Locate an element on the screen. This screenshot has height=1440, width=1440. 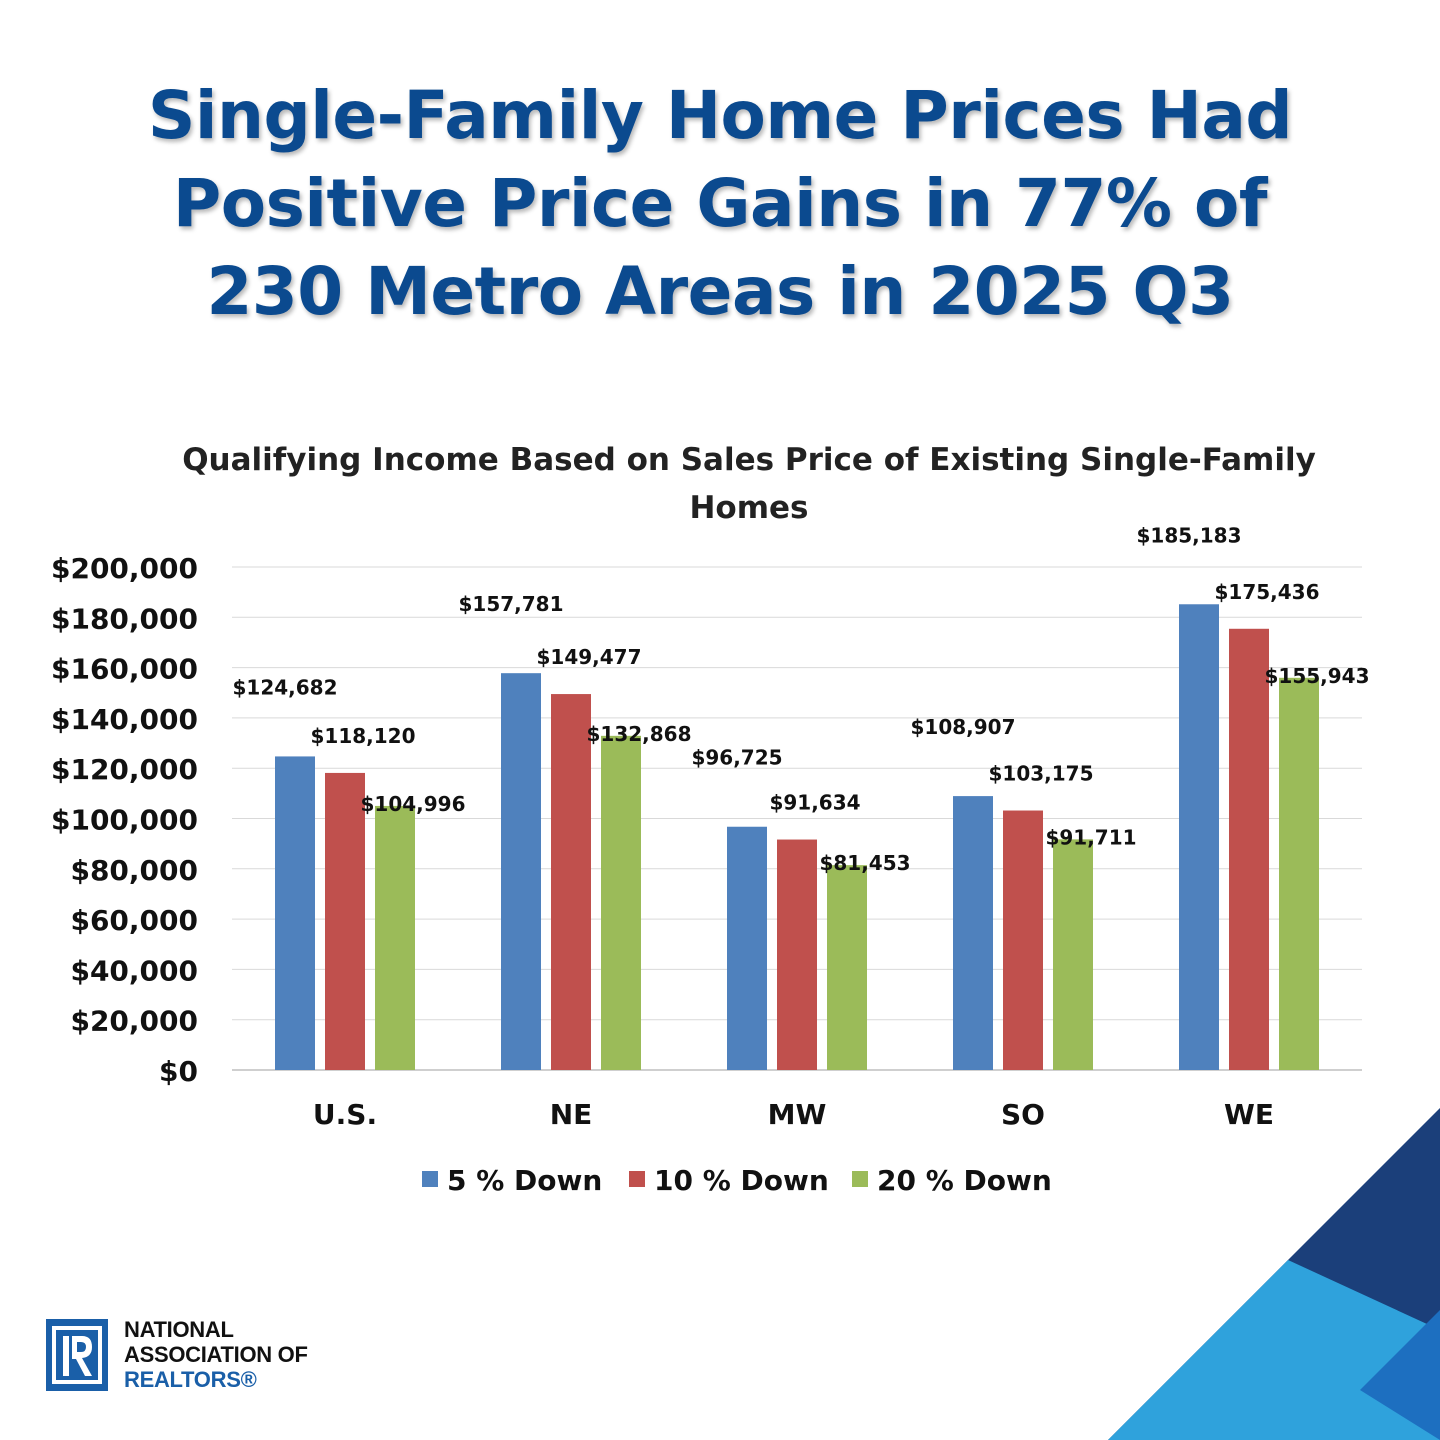
y-tick-label: $80,000 is located at coordinates (134, 870).